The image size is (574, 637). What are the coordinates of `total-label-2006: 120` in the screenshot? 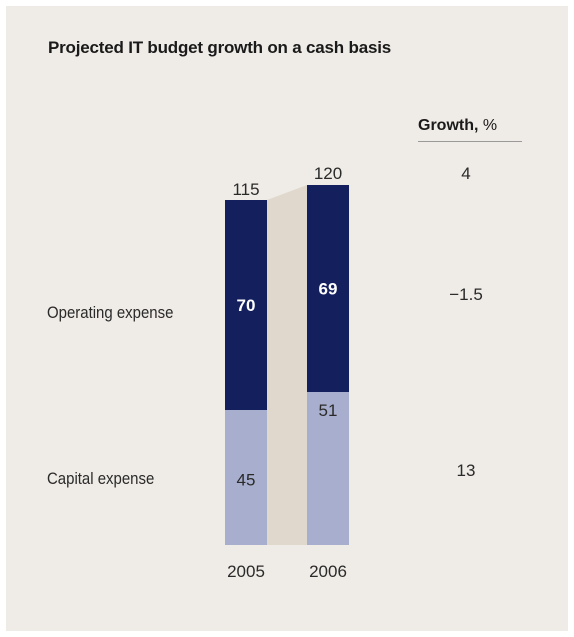 It's located at (328, 173).